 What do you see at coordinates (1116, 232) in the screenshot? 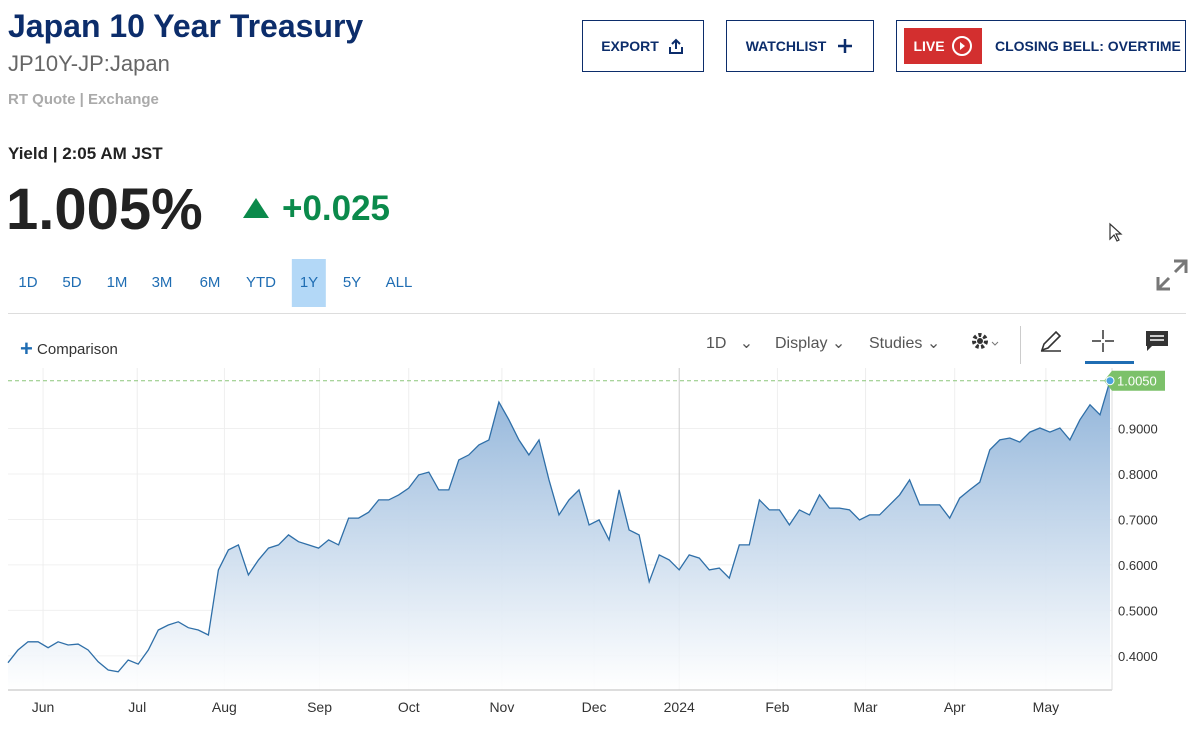
I see `cursor` at bounding box center [1116, 232].